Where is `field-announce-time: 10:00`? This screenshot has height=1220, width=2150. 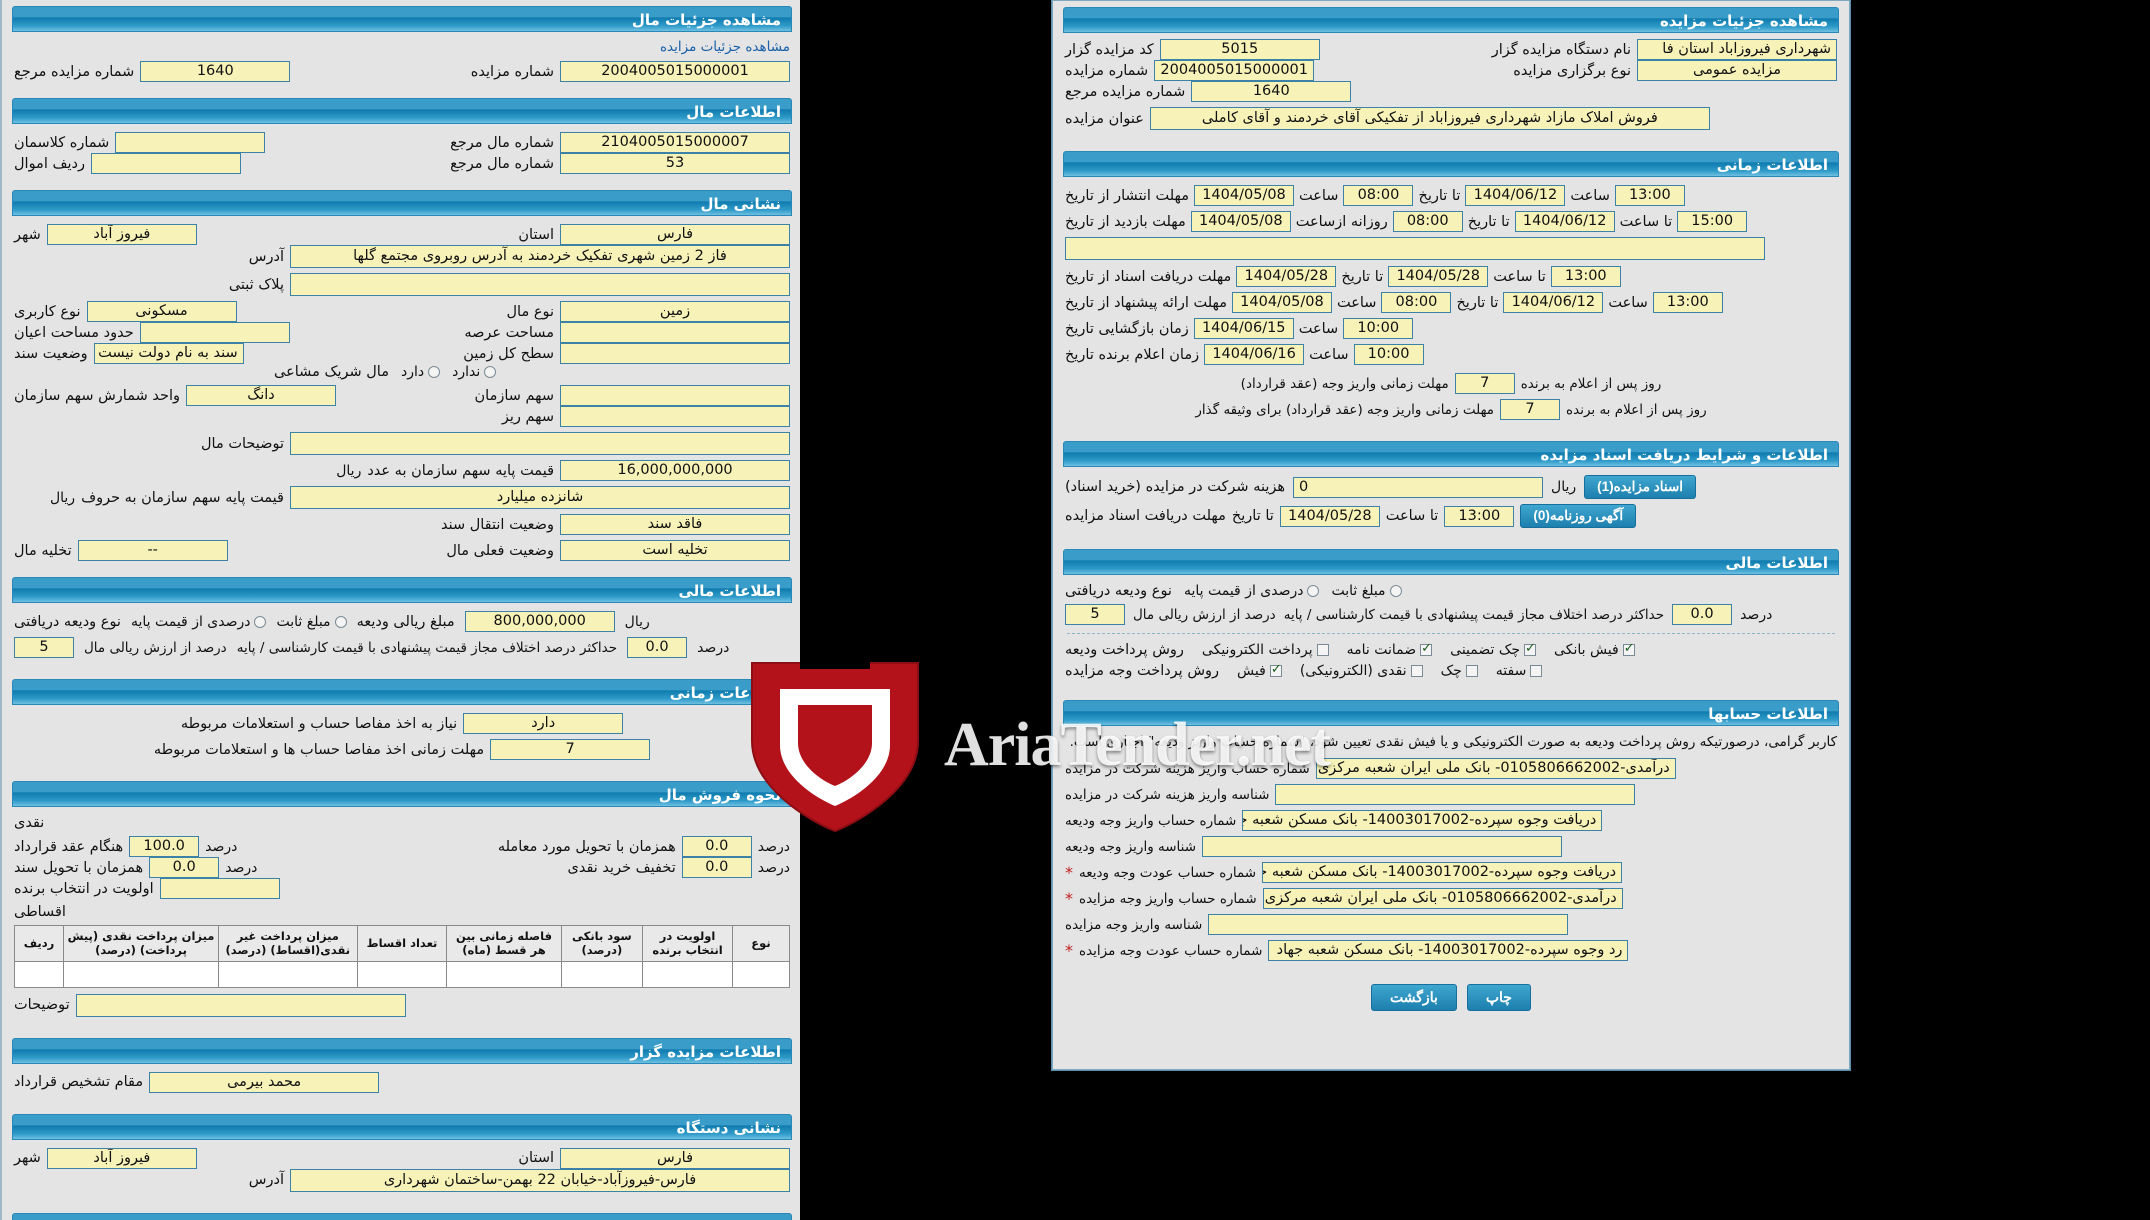 field-announce-time: 10:00 is located at coordinates (1388, 354).